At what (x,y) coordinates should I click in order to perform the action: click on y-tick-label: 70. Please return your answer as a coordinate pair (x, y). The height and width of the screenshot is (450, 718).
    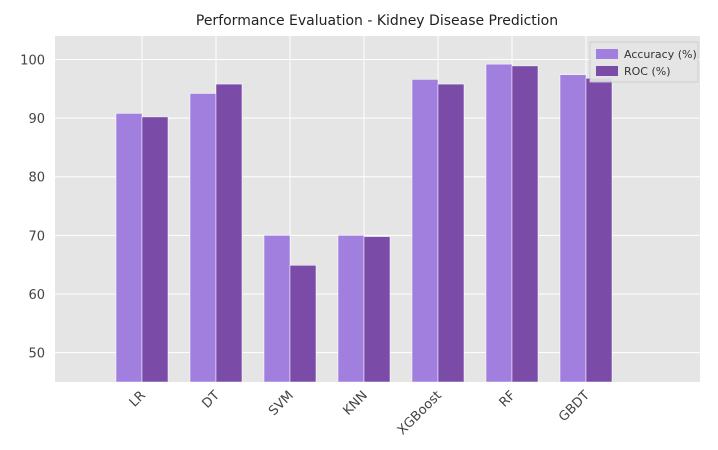
    Looking at the image, I should click on (36, 236).